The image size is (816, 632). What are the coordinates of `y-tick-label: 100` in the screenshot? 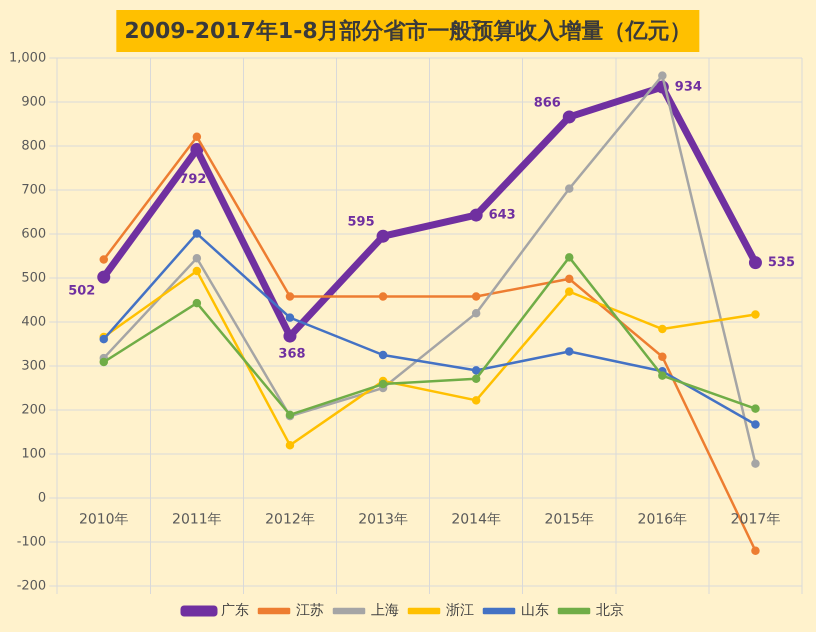 It's located at (33, 454).